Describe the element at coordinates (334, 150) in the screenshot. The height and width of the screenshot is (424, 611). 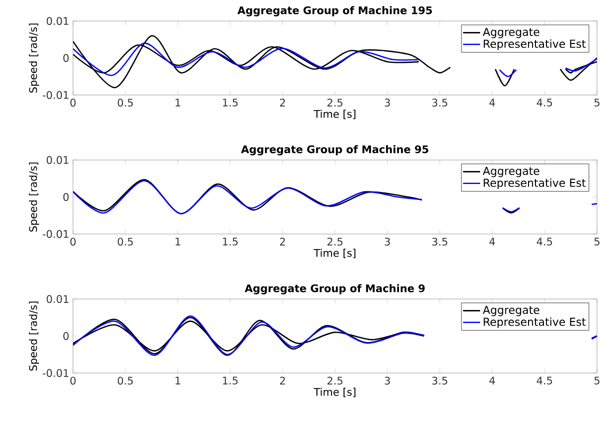
I see `chart-title: Aggregate Group of Machine 95` at that location.